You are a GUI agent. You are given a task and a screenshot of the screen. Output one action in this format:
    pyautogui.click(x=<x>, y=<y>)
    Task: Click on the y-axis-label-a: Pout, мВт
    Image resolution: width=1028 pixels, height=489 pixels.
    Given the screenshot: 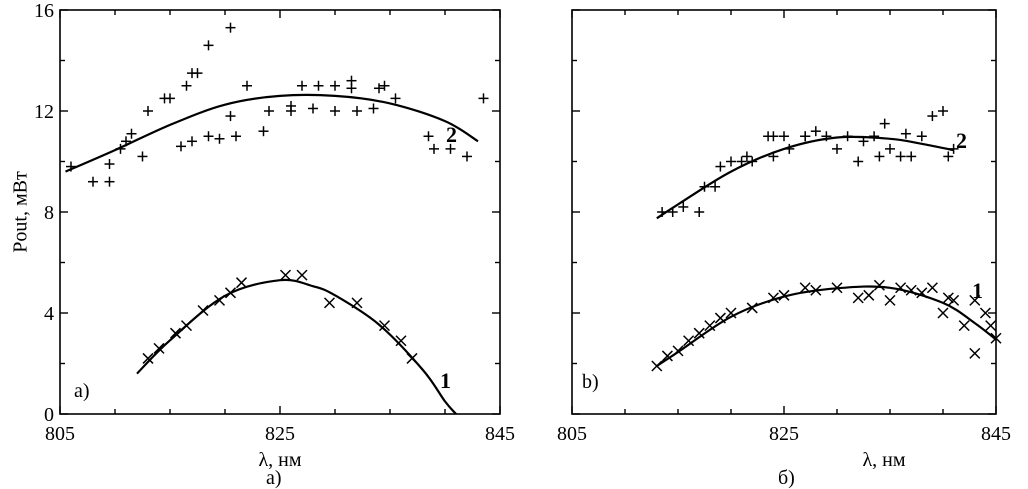 What is the action you would take?
    pyautogui.click(x=21, y=212)
    